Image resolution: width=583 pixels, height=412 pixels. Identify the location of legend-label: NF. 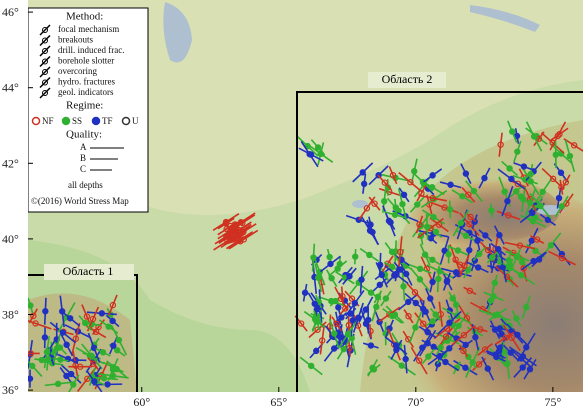
(48, 121).